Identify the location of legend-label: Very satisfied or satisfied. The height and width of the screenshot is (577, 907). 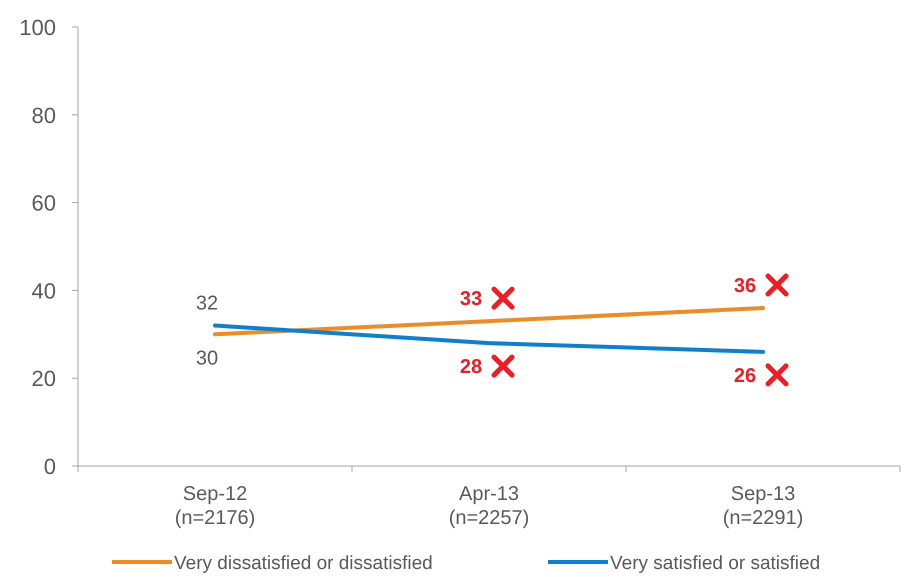
(715, 563).